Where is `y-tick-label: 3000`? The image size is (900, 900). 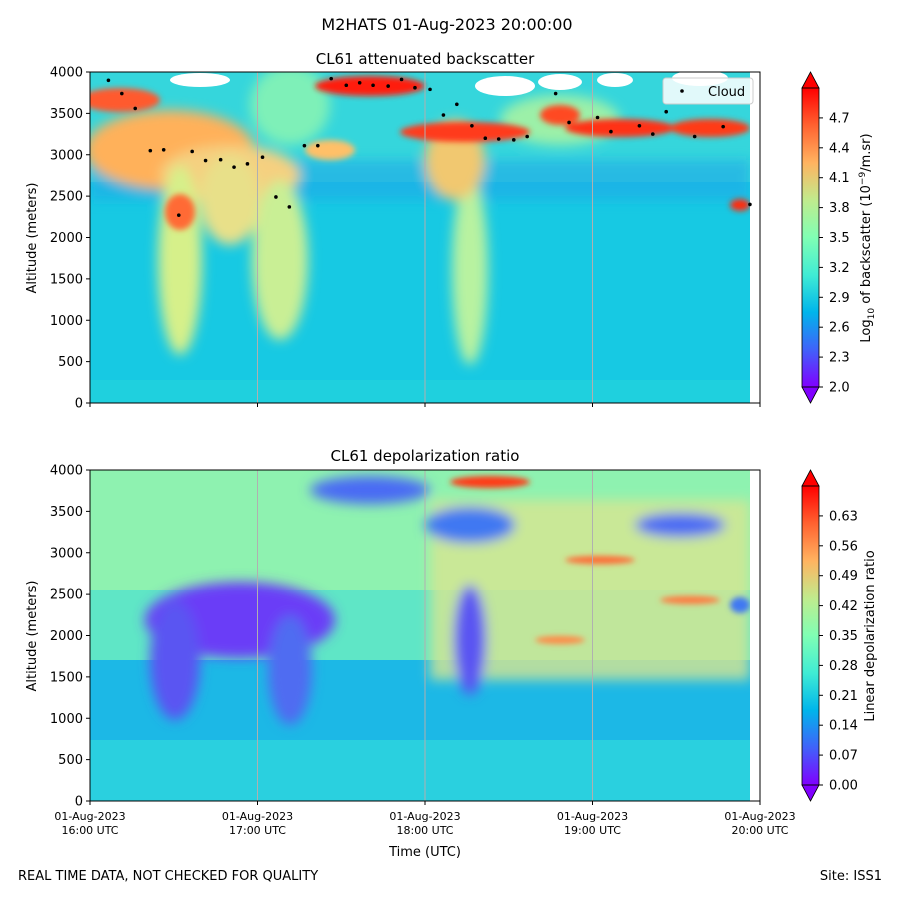
y-tick-label: 3000 is located at coordinates (66, 155).